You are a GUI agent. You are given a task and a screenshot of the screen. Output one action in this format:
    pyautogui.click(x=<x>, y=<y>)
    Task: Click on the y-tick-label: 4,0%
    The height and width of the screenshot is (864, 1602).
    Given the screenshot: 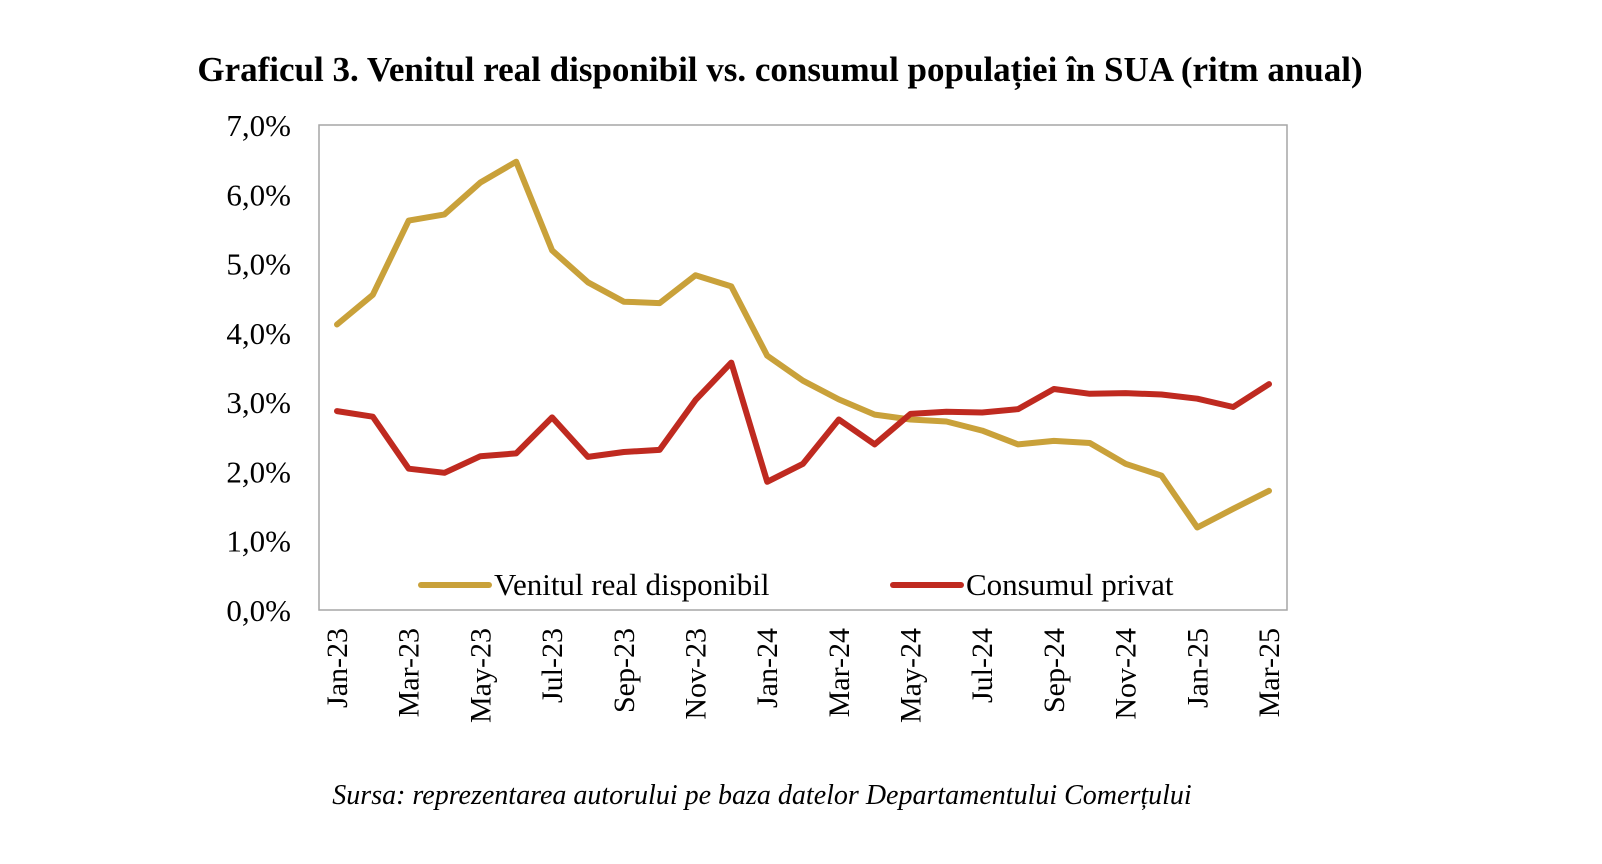 What is the action you would take?
    pyautogui.click(x=258, y=333)
    